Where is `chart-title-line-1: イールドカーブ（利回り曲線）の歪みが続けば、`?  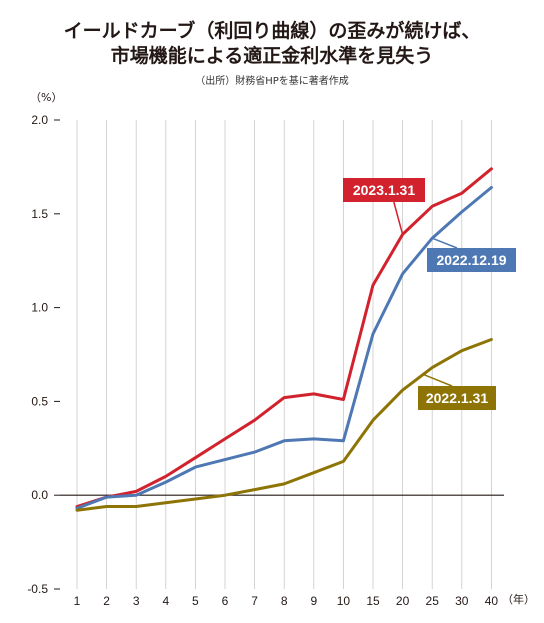
chart-title-line-1: イールドカーブ（利回り曲線）の歪みが続けば、 is located at coordinates (272, 30).